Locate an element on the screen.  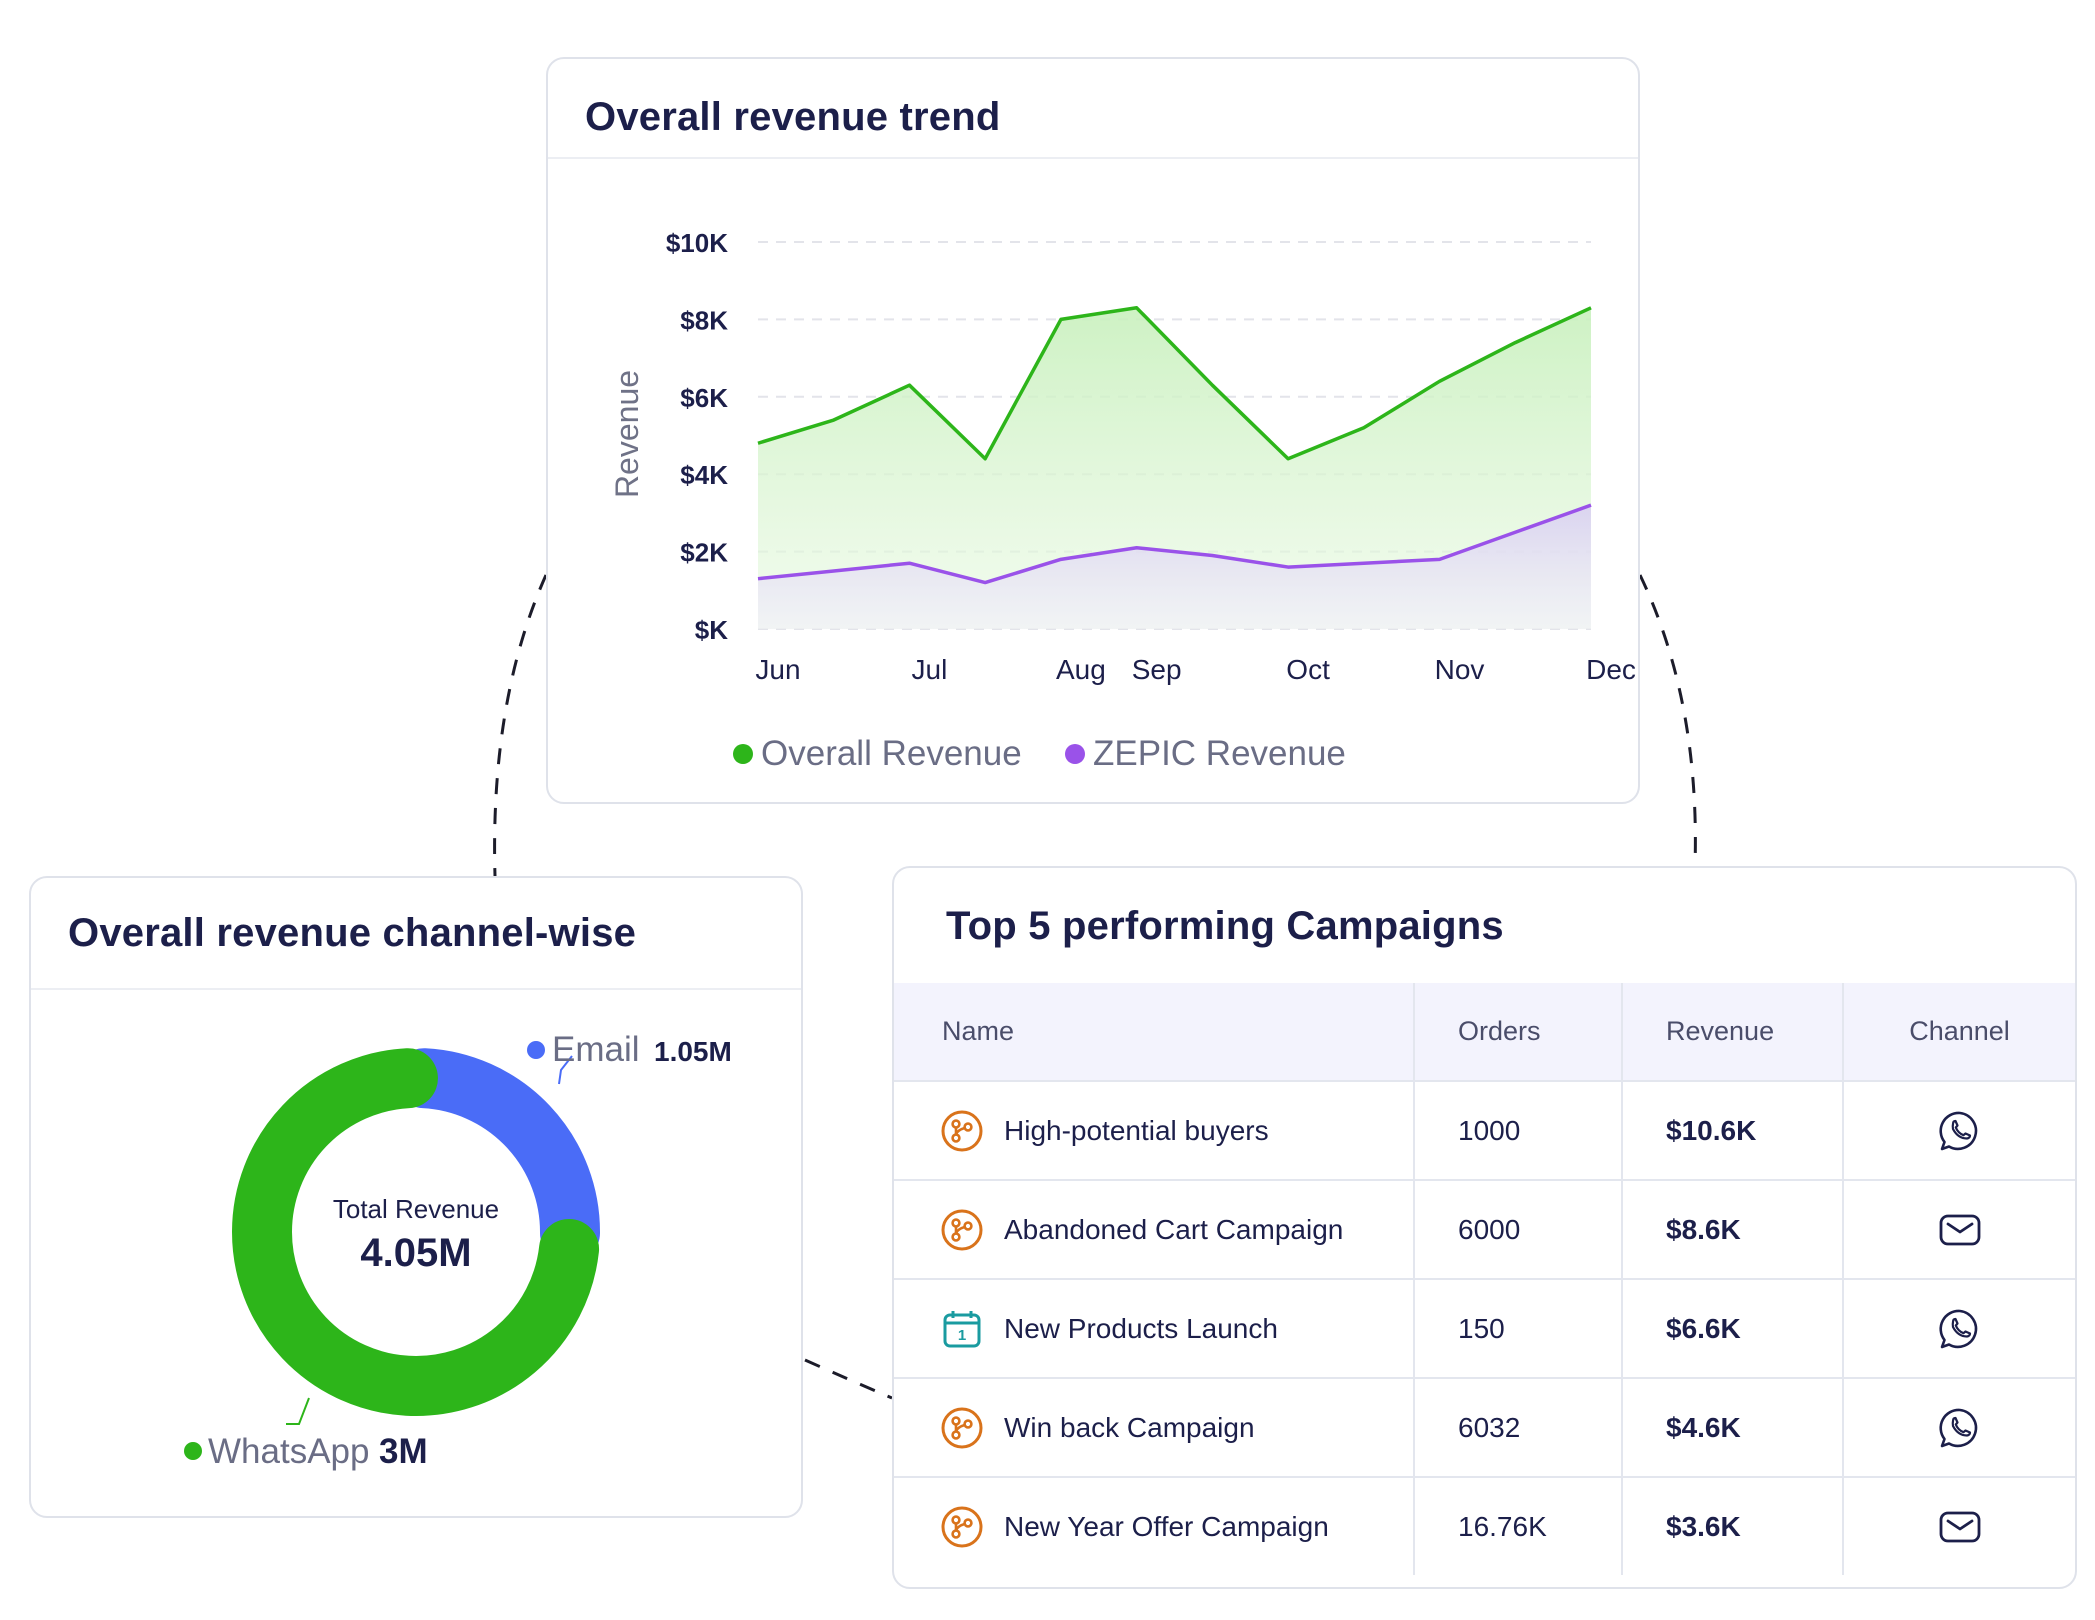
campaign-revenue: $8.6K is located at coordinates (1733, 1230).